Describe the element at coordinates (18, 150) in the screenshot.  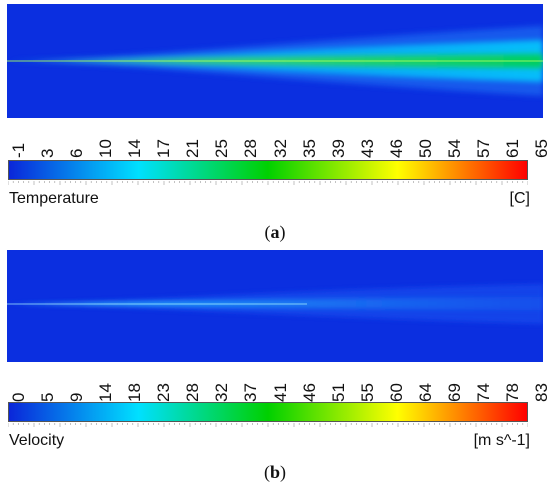
I see `temperature-tick-label: -1` at that location.